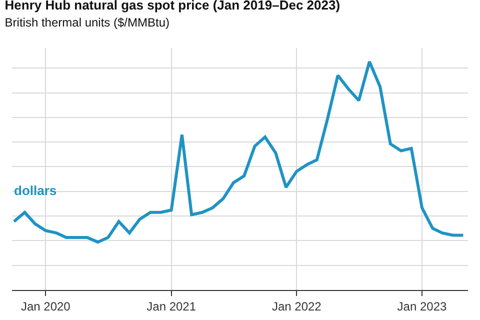 The image size is (480, 320). Describe the element at coordinates (297, 306) in the screenshot. I see `x-tick-label: Jan 2022` at that location.